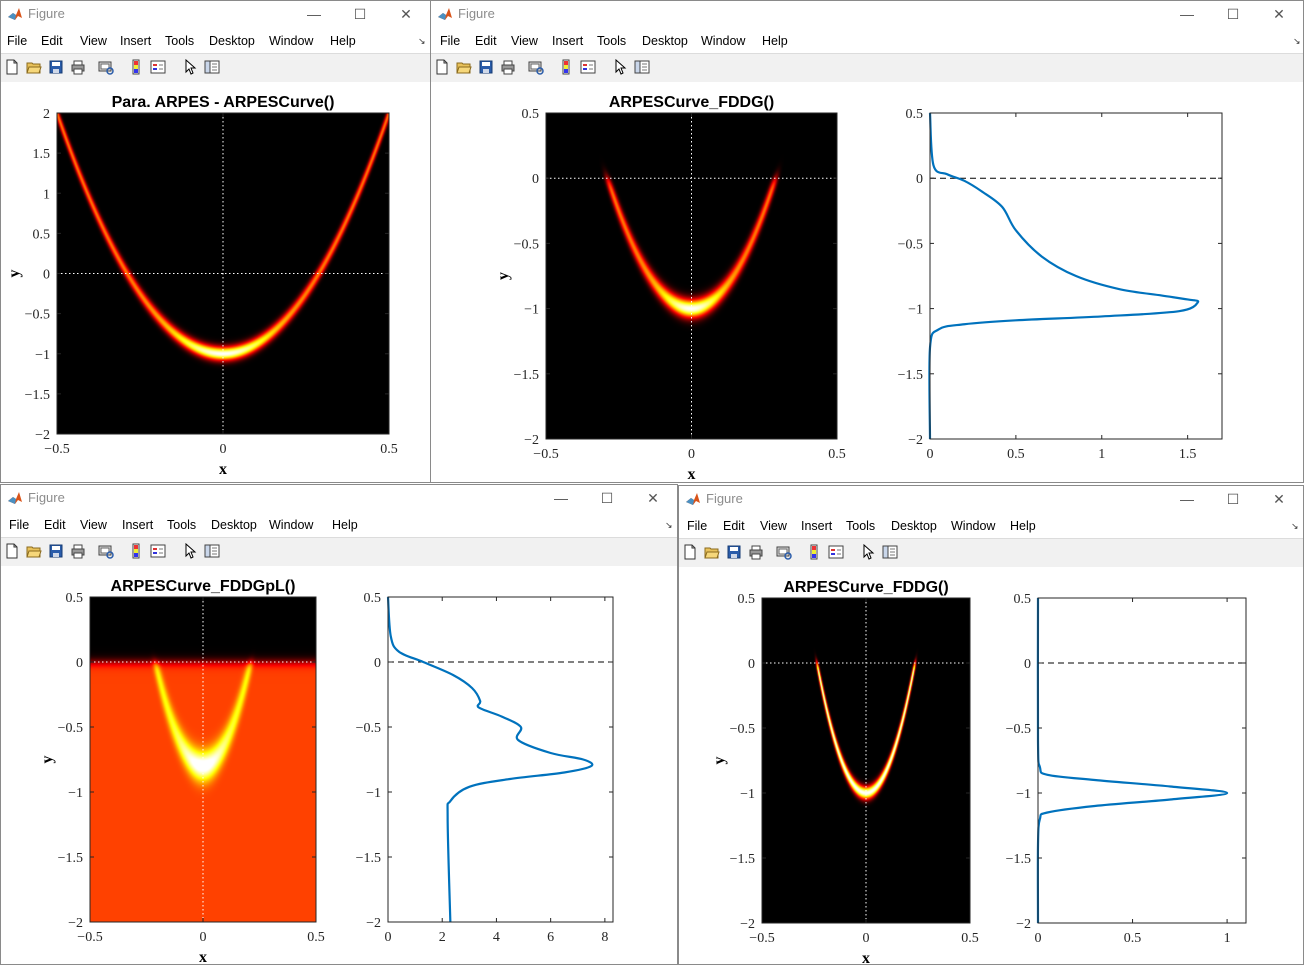  Describe the element at coordinates (490, 759) in the screenshot. I see `spectrum-curve` at that location.